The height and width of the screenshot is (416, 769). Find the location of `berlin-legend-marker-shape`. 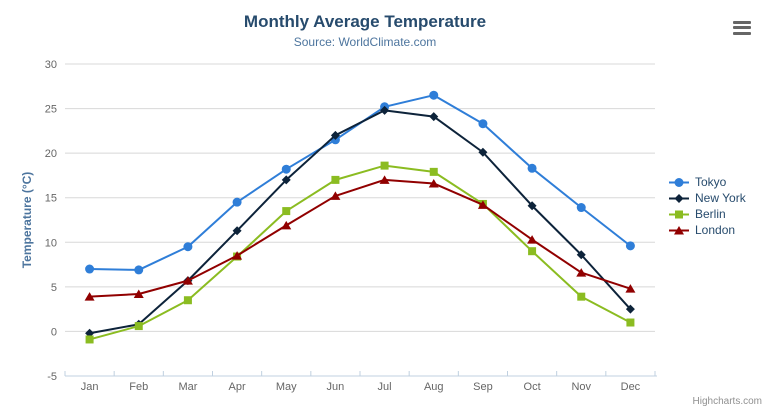

berlin-legend-marker-shape is located at coordinates (679, 214).